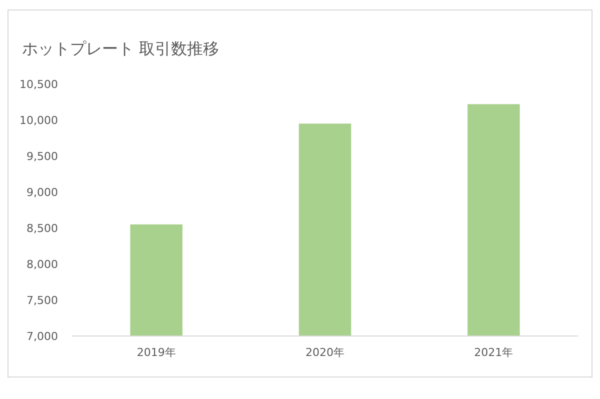 Image resolution: width=600 pixels, height=399 pixels. I want to click on y-tick-label: 8,000, so click(42, 264).